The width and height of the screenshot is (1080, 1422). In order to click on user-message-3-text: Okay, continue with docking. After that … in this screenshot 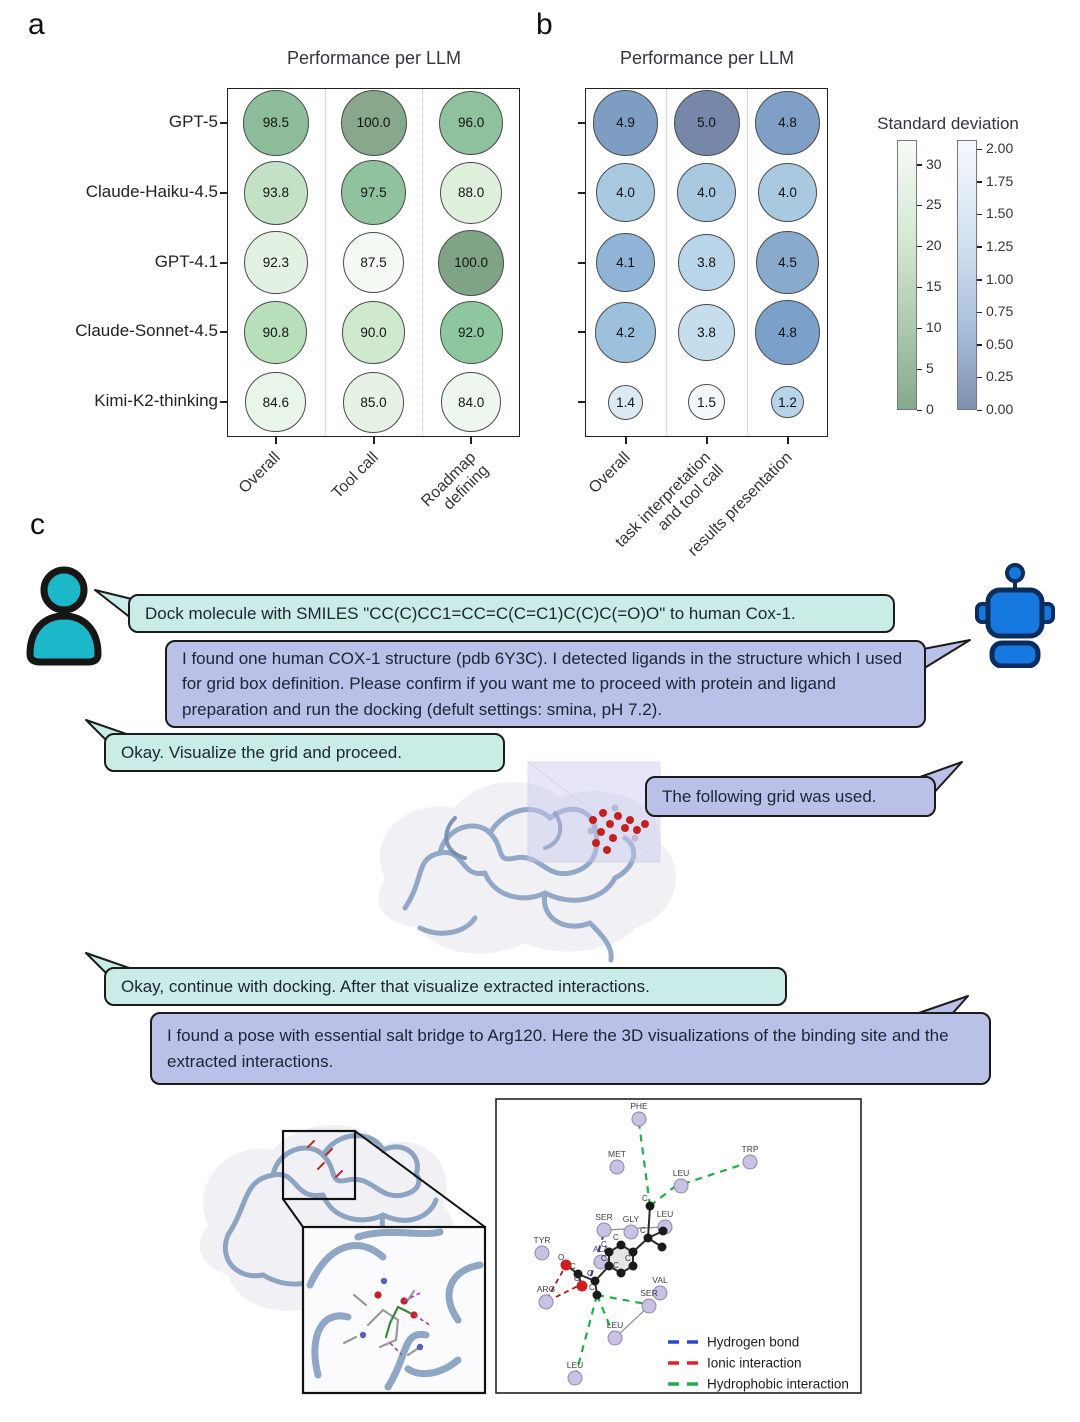, I will do `click(385, 986)`.